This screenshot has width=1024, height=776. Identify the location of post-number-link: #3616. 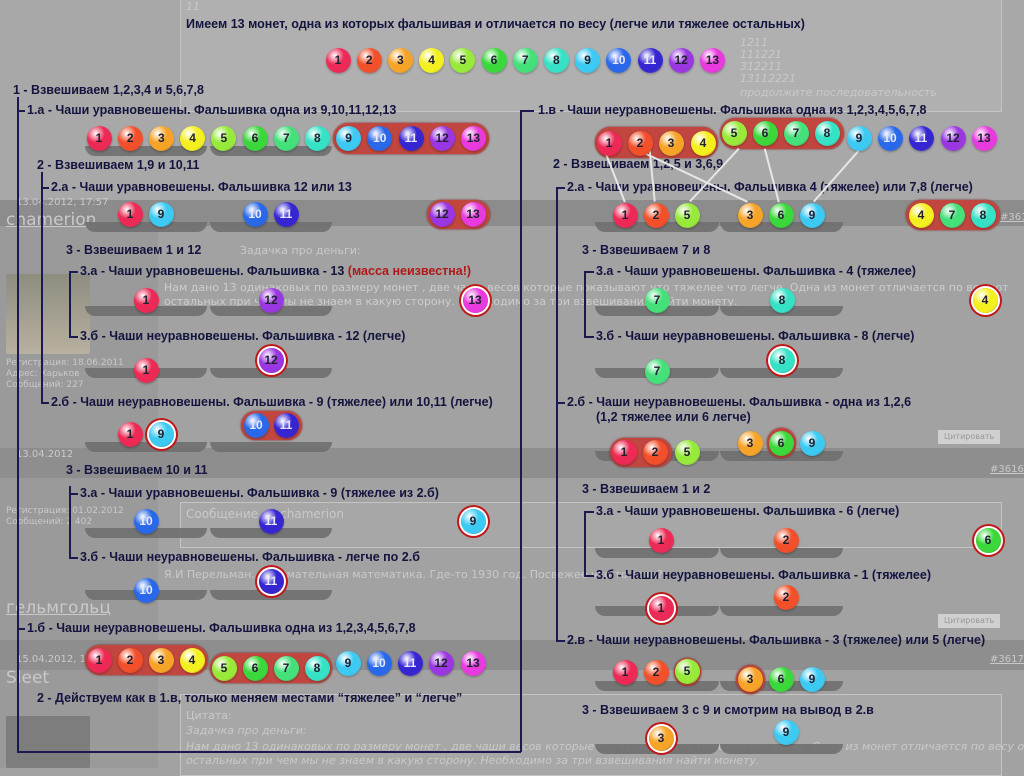
(1007, 469).